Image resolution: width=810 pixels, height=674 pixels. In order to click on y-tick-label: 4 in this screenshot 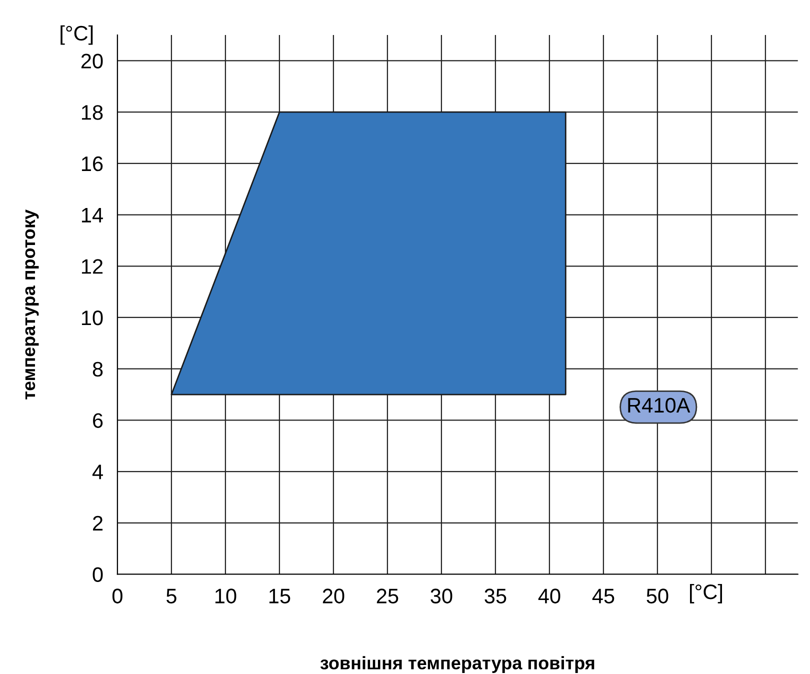, I will do `click(97, 472)`.